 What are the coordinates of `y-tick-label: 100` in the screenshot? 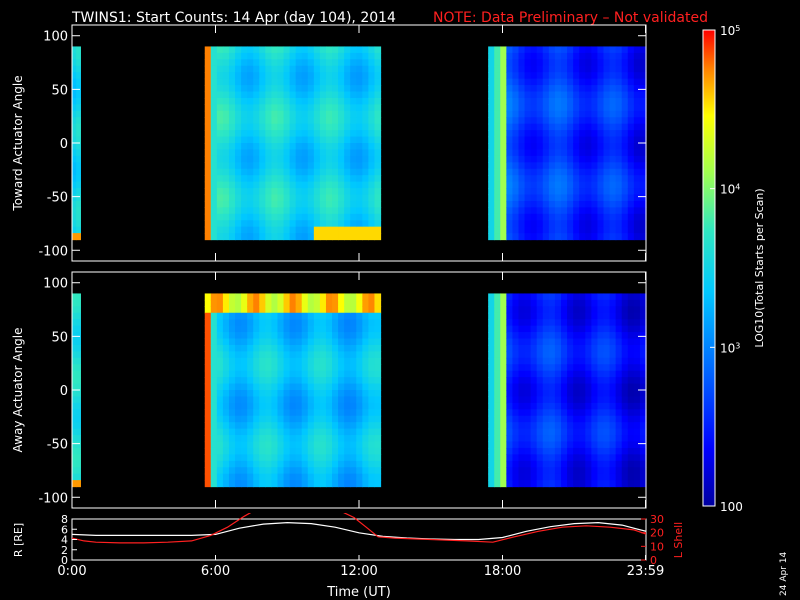 It's located at (55, 37).